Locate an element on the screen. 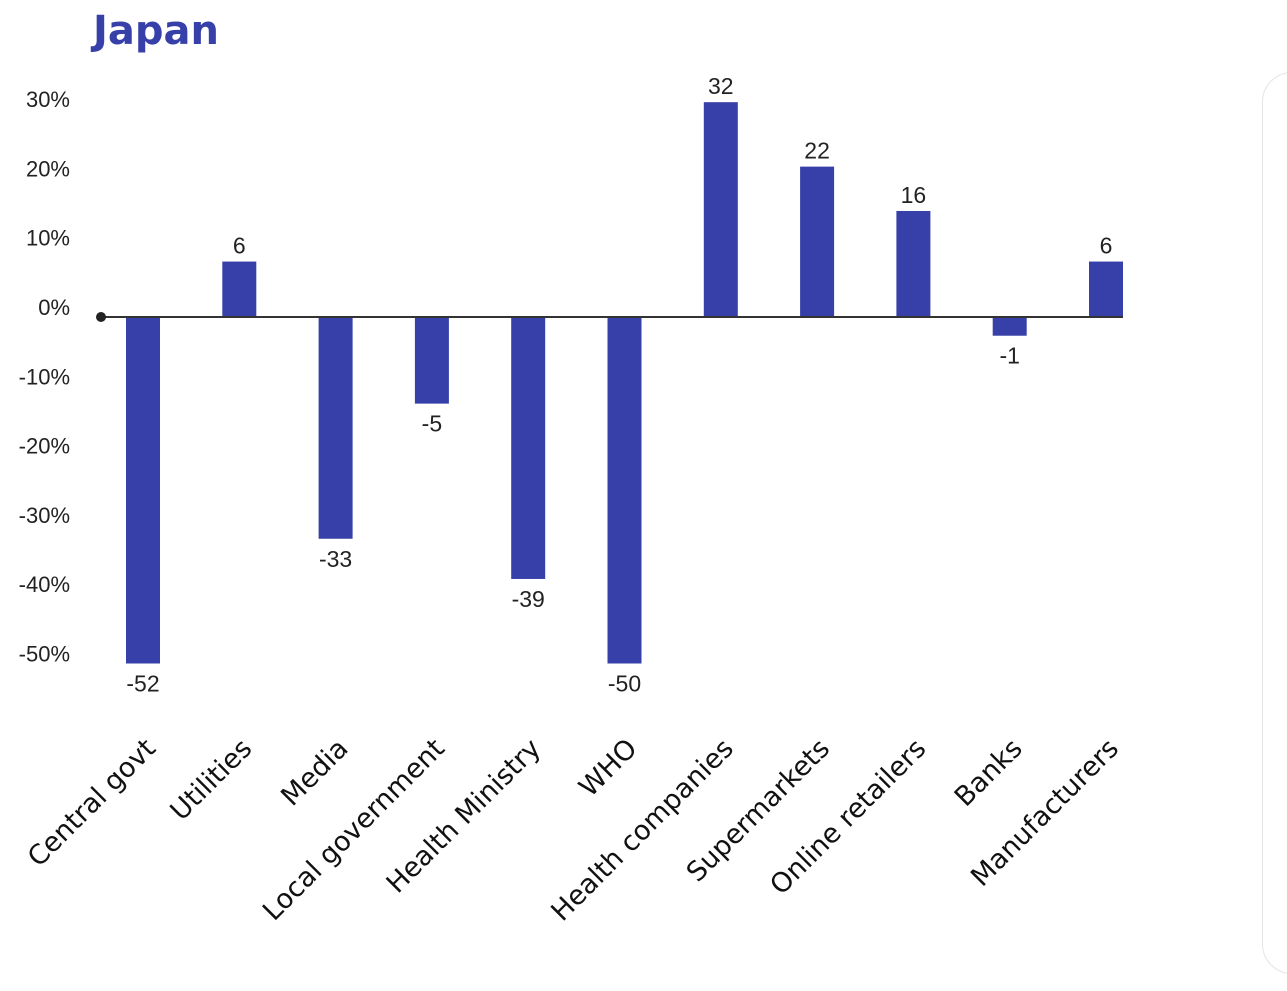  y-tick-label: -20% is located at coordinates (44, 446).